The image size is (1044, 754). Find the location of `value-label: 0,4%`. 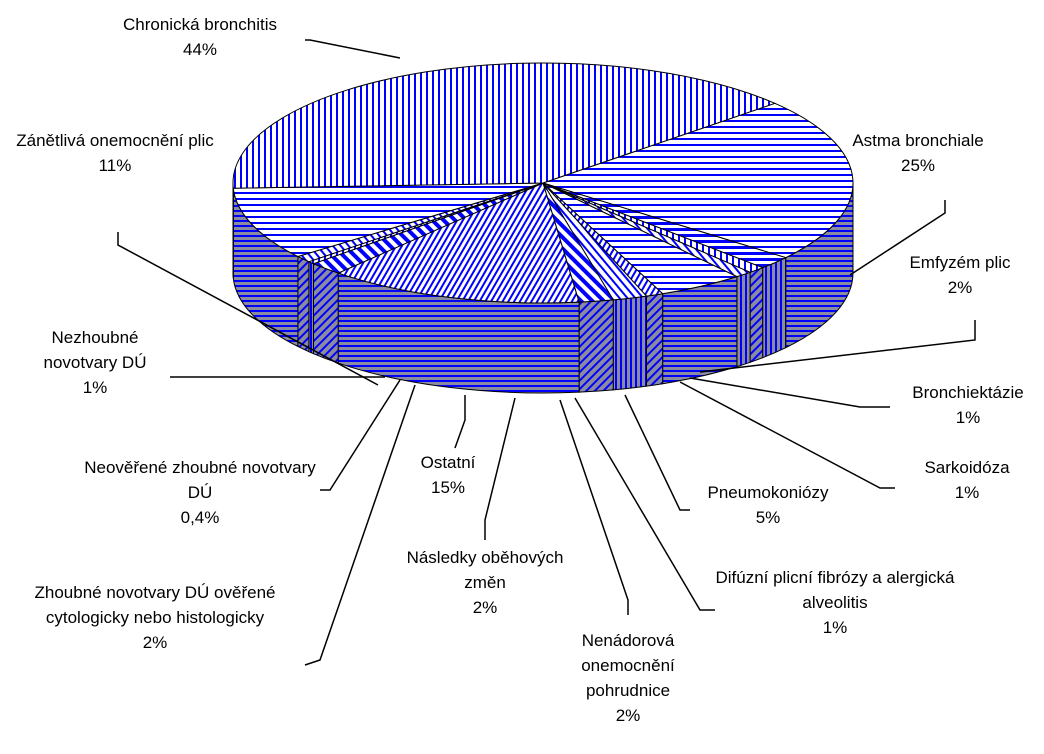

value-label: 0,4% is located at coordinates (200, 517).